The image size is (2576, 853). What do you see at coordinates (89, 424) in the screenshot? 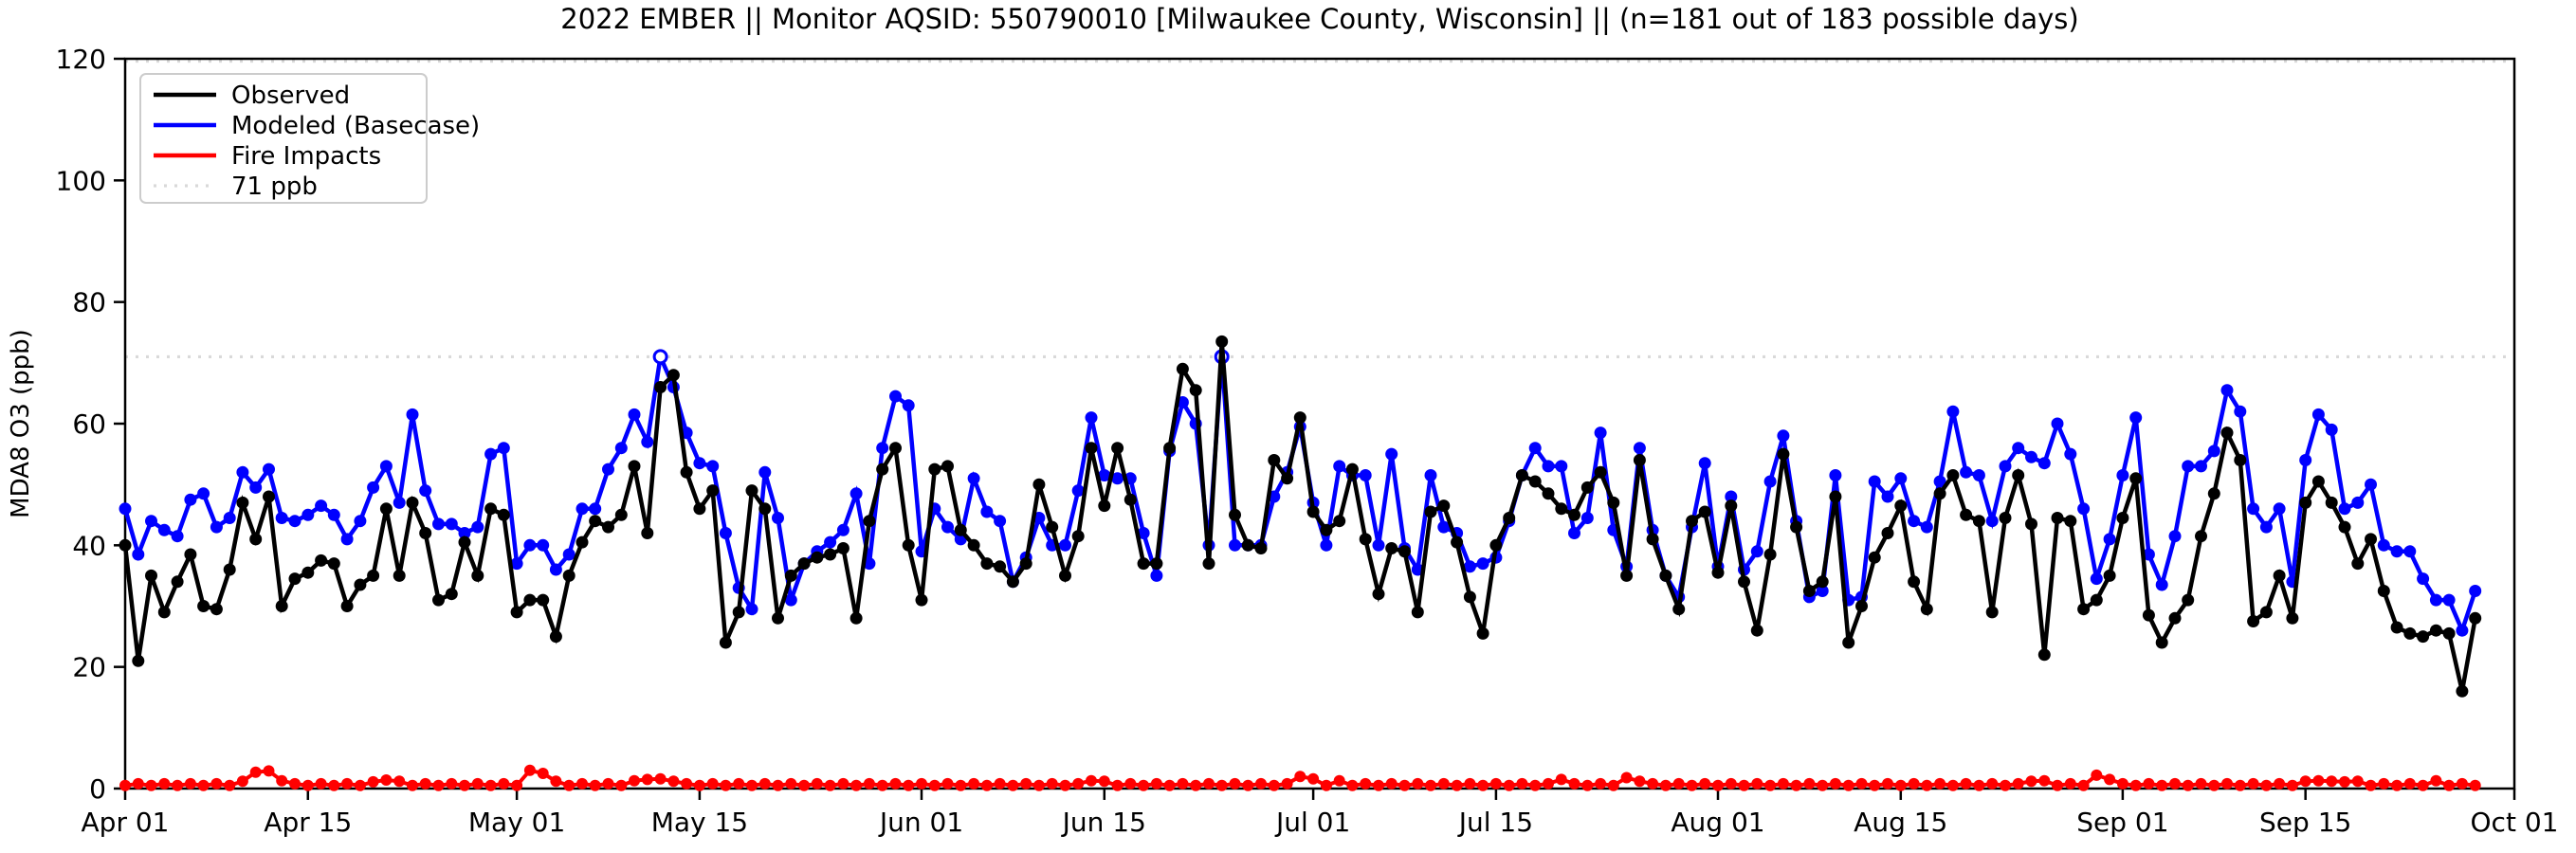
I see `y-tick-label: 60` at bounding box center [89, 424].